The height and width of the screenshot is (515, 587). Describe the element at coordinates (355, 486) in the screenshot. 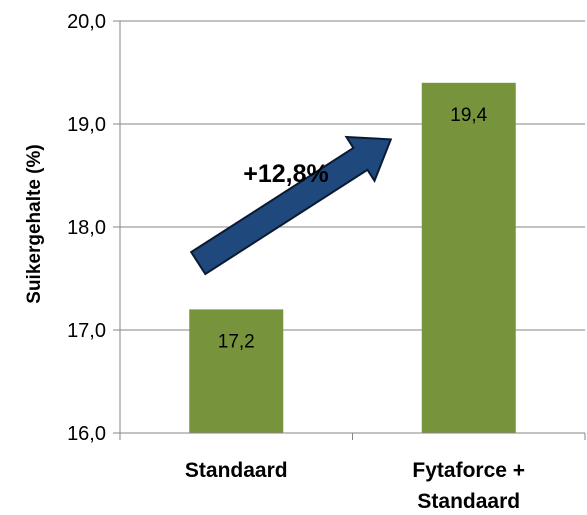

I see `category-labels: Standaard Fytaforce + Standaard` at that location.